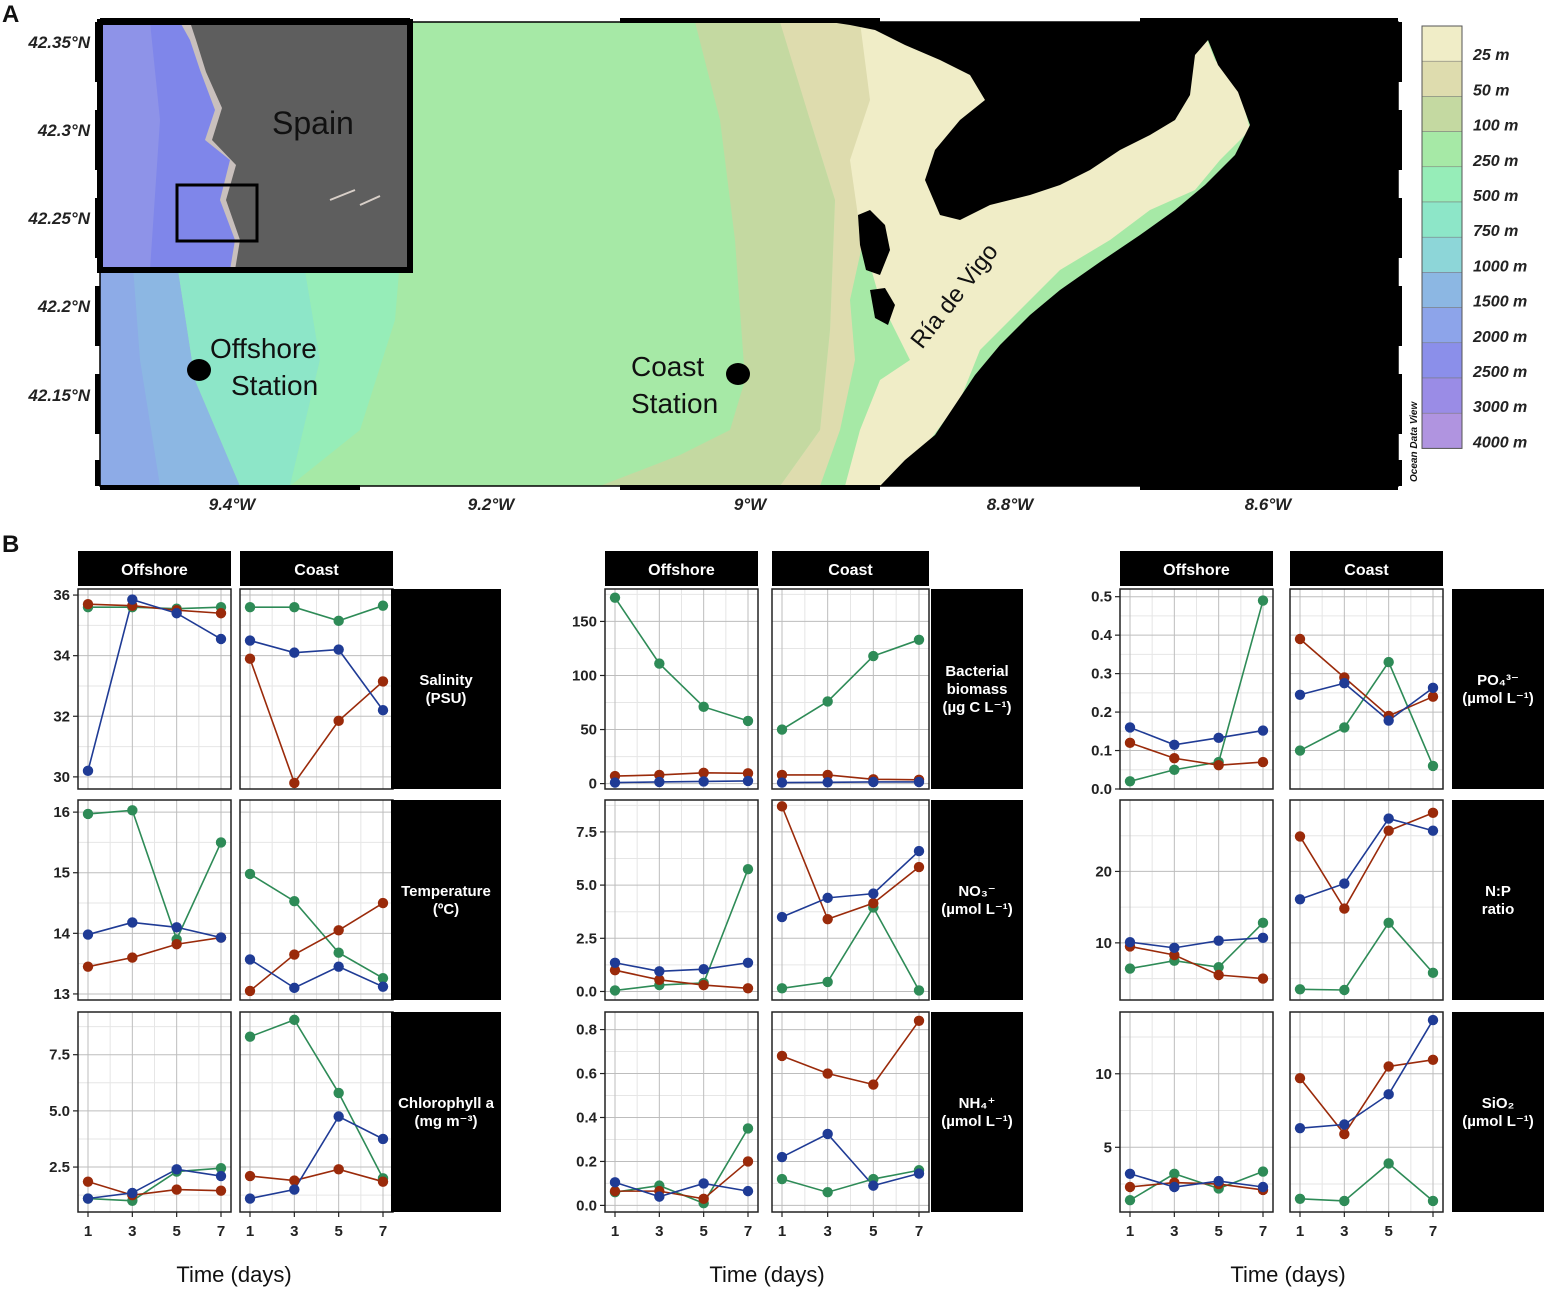  Describe the element at coordinates (586, 885) in the screenshot. I see `y-tick-label: 5.0` at that location.